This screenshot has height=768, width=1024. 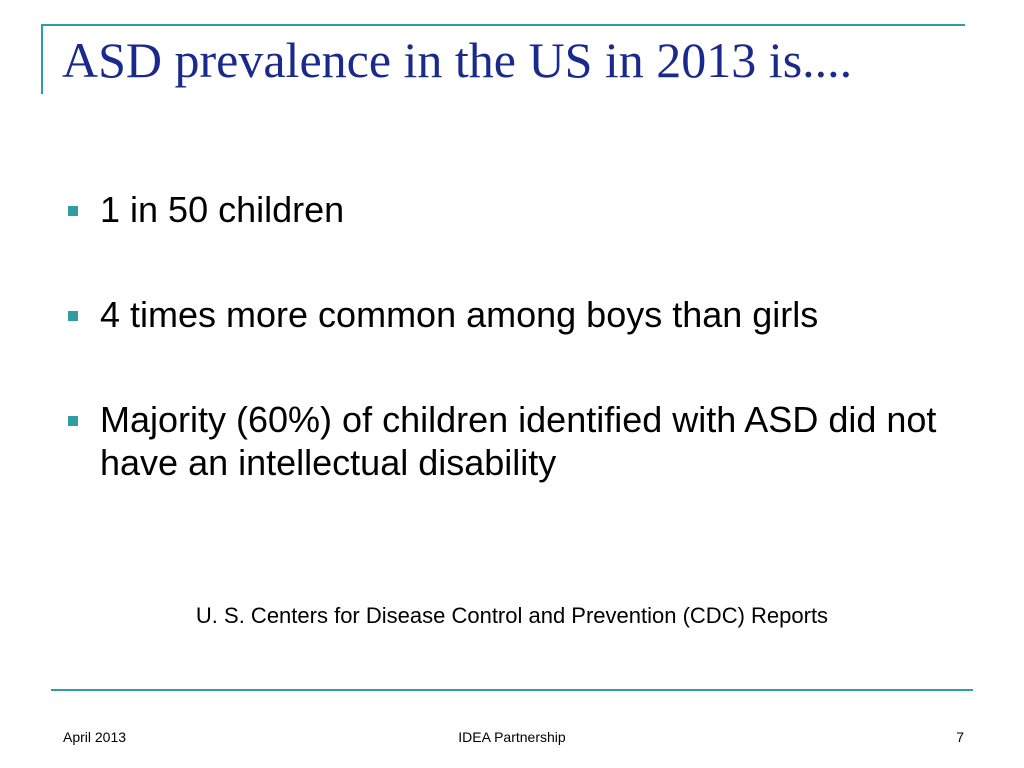 I want to click on footer-divider, so click(x=512, y=690).